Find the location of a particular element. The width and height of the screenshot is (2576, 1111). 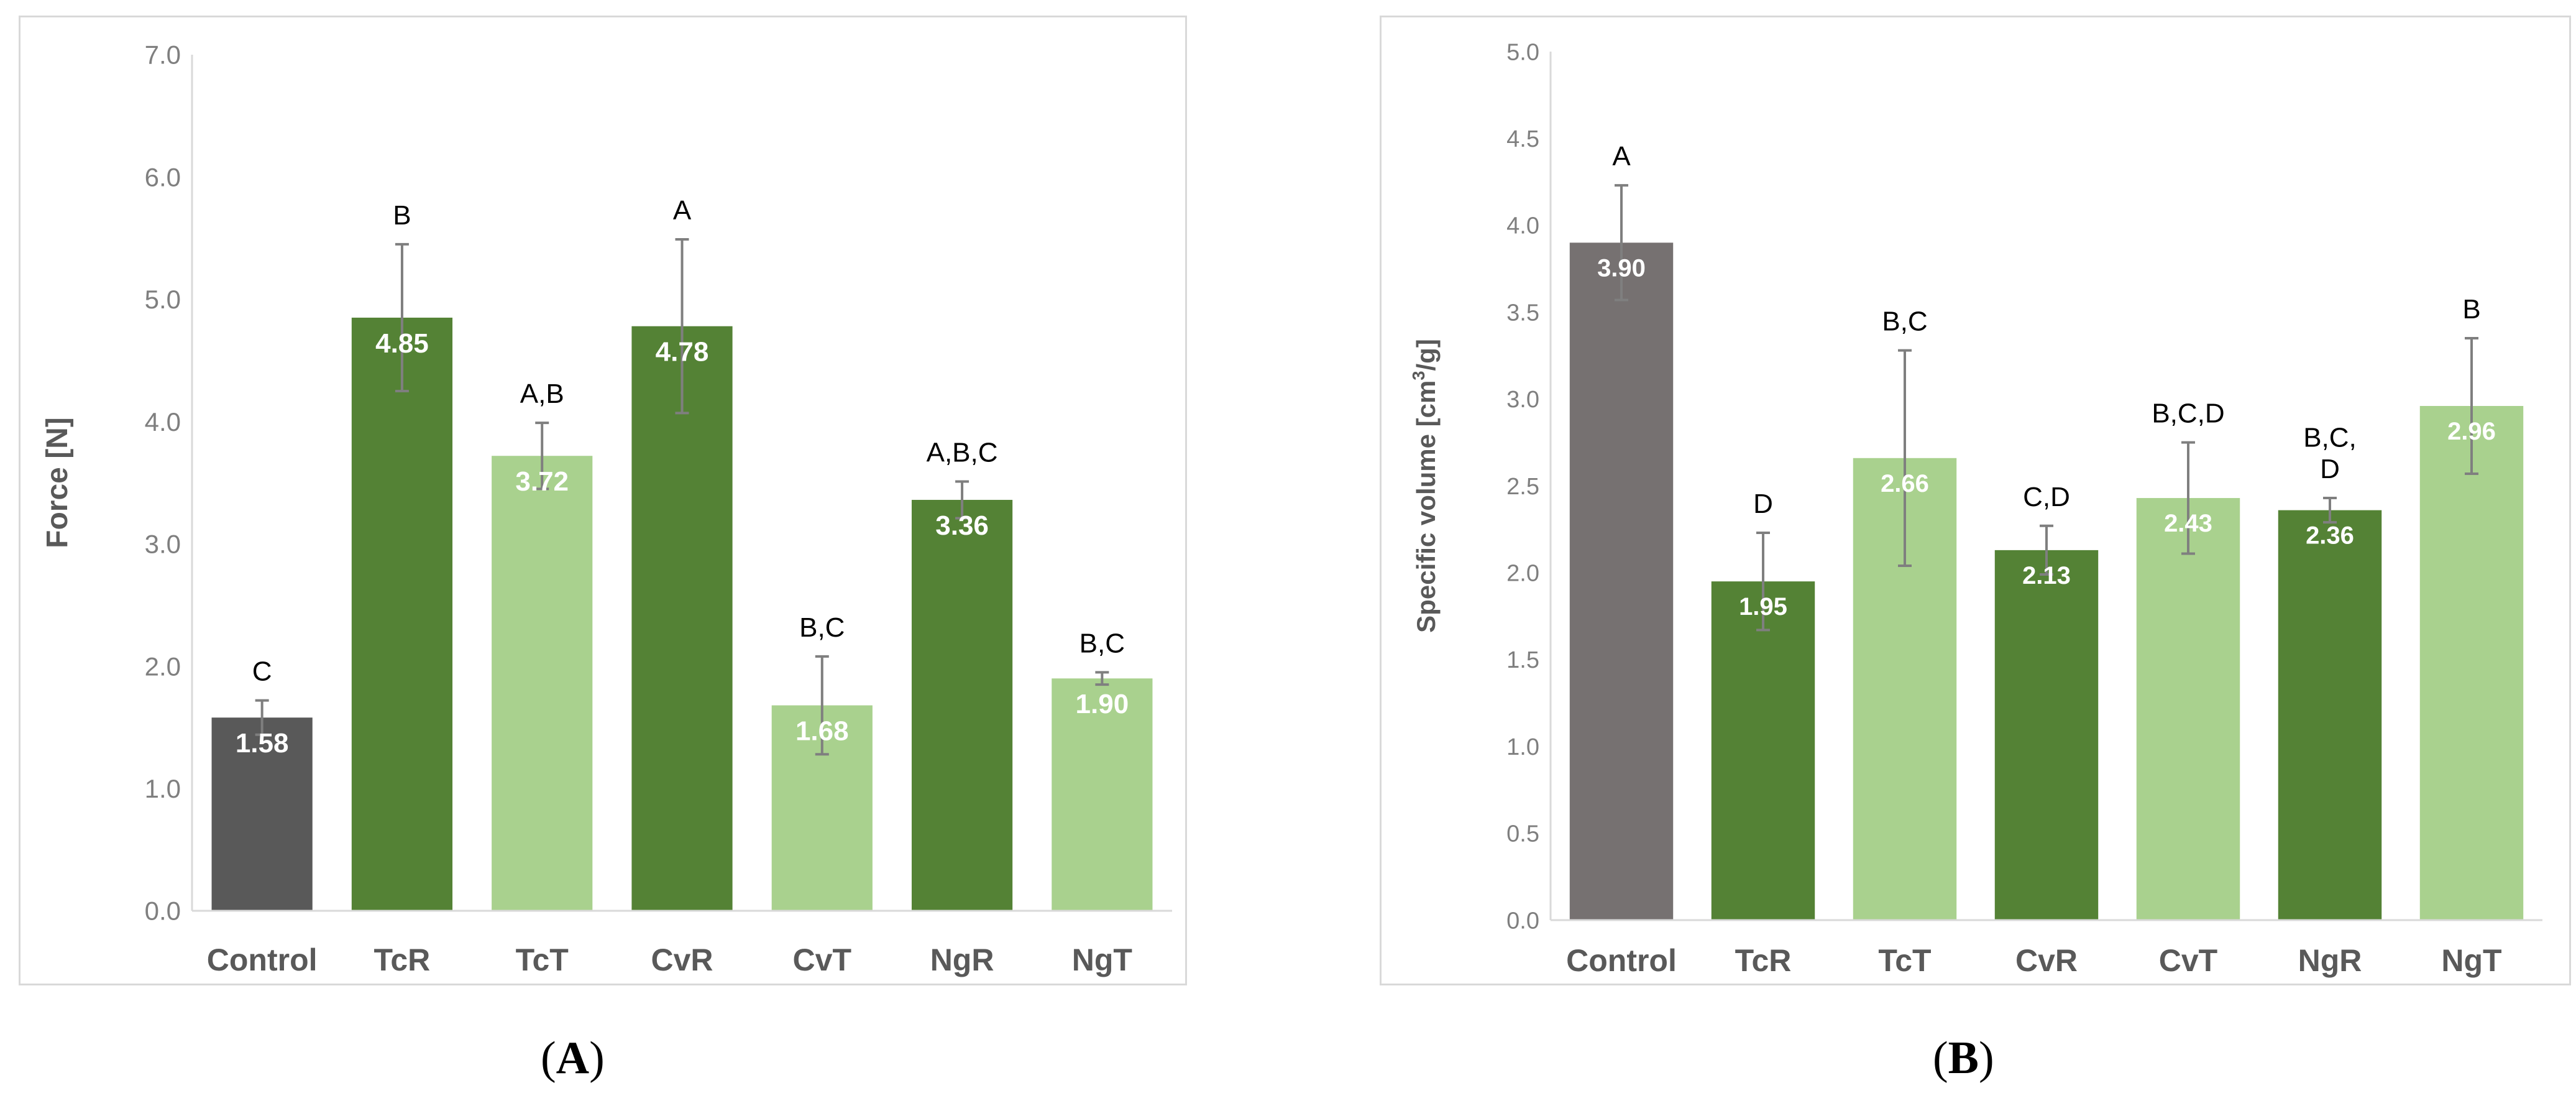

y-axis-title-unit: /g] is located at coordinates (1426, 355).